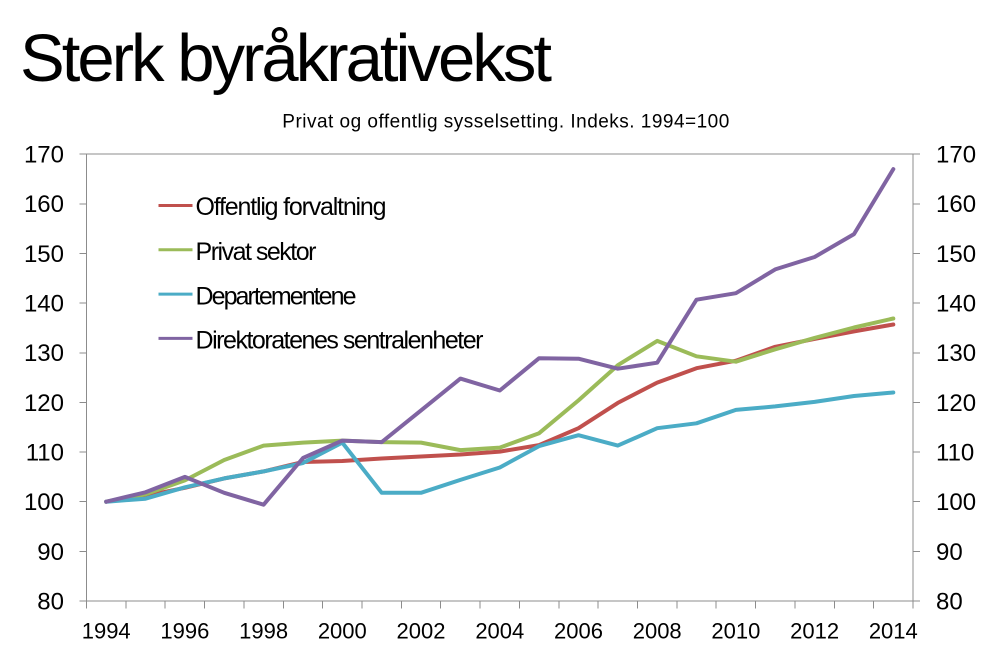  What do you see at coordinates (657, 631) in the screenshot?
I see `svg-text: 2008` at bounding box center [657, 631].